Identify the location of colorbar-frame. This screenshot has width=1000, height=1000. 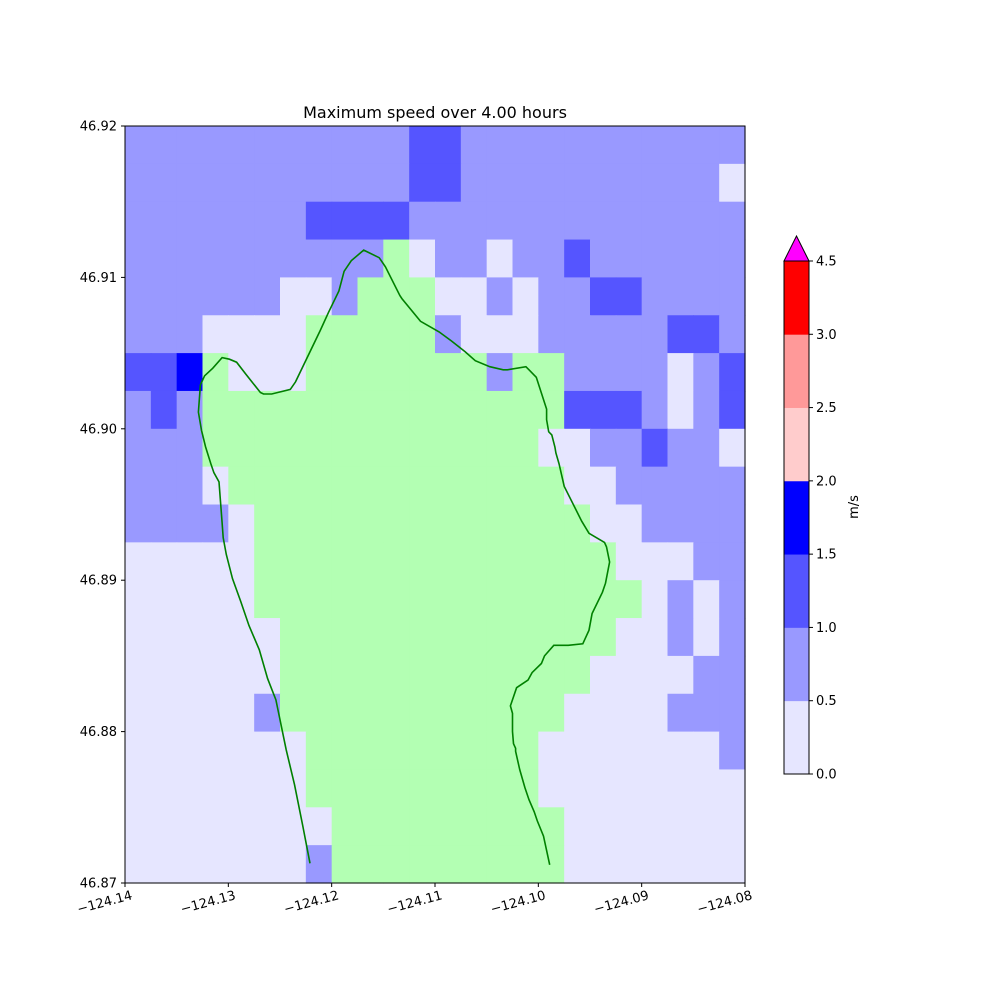
(796, 517).